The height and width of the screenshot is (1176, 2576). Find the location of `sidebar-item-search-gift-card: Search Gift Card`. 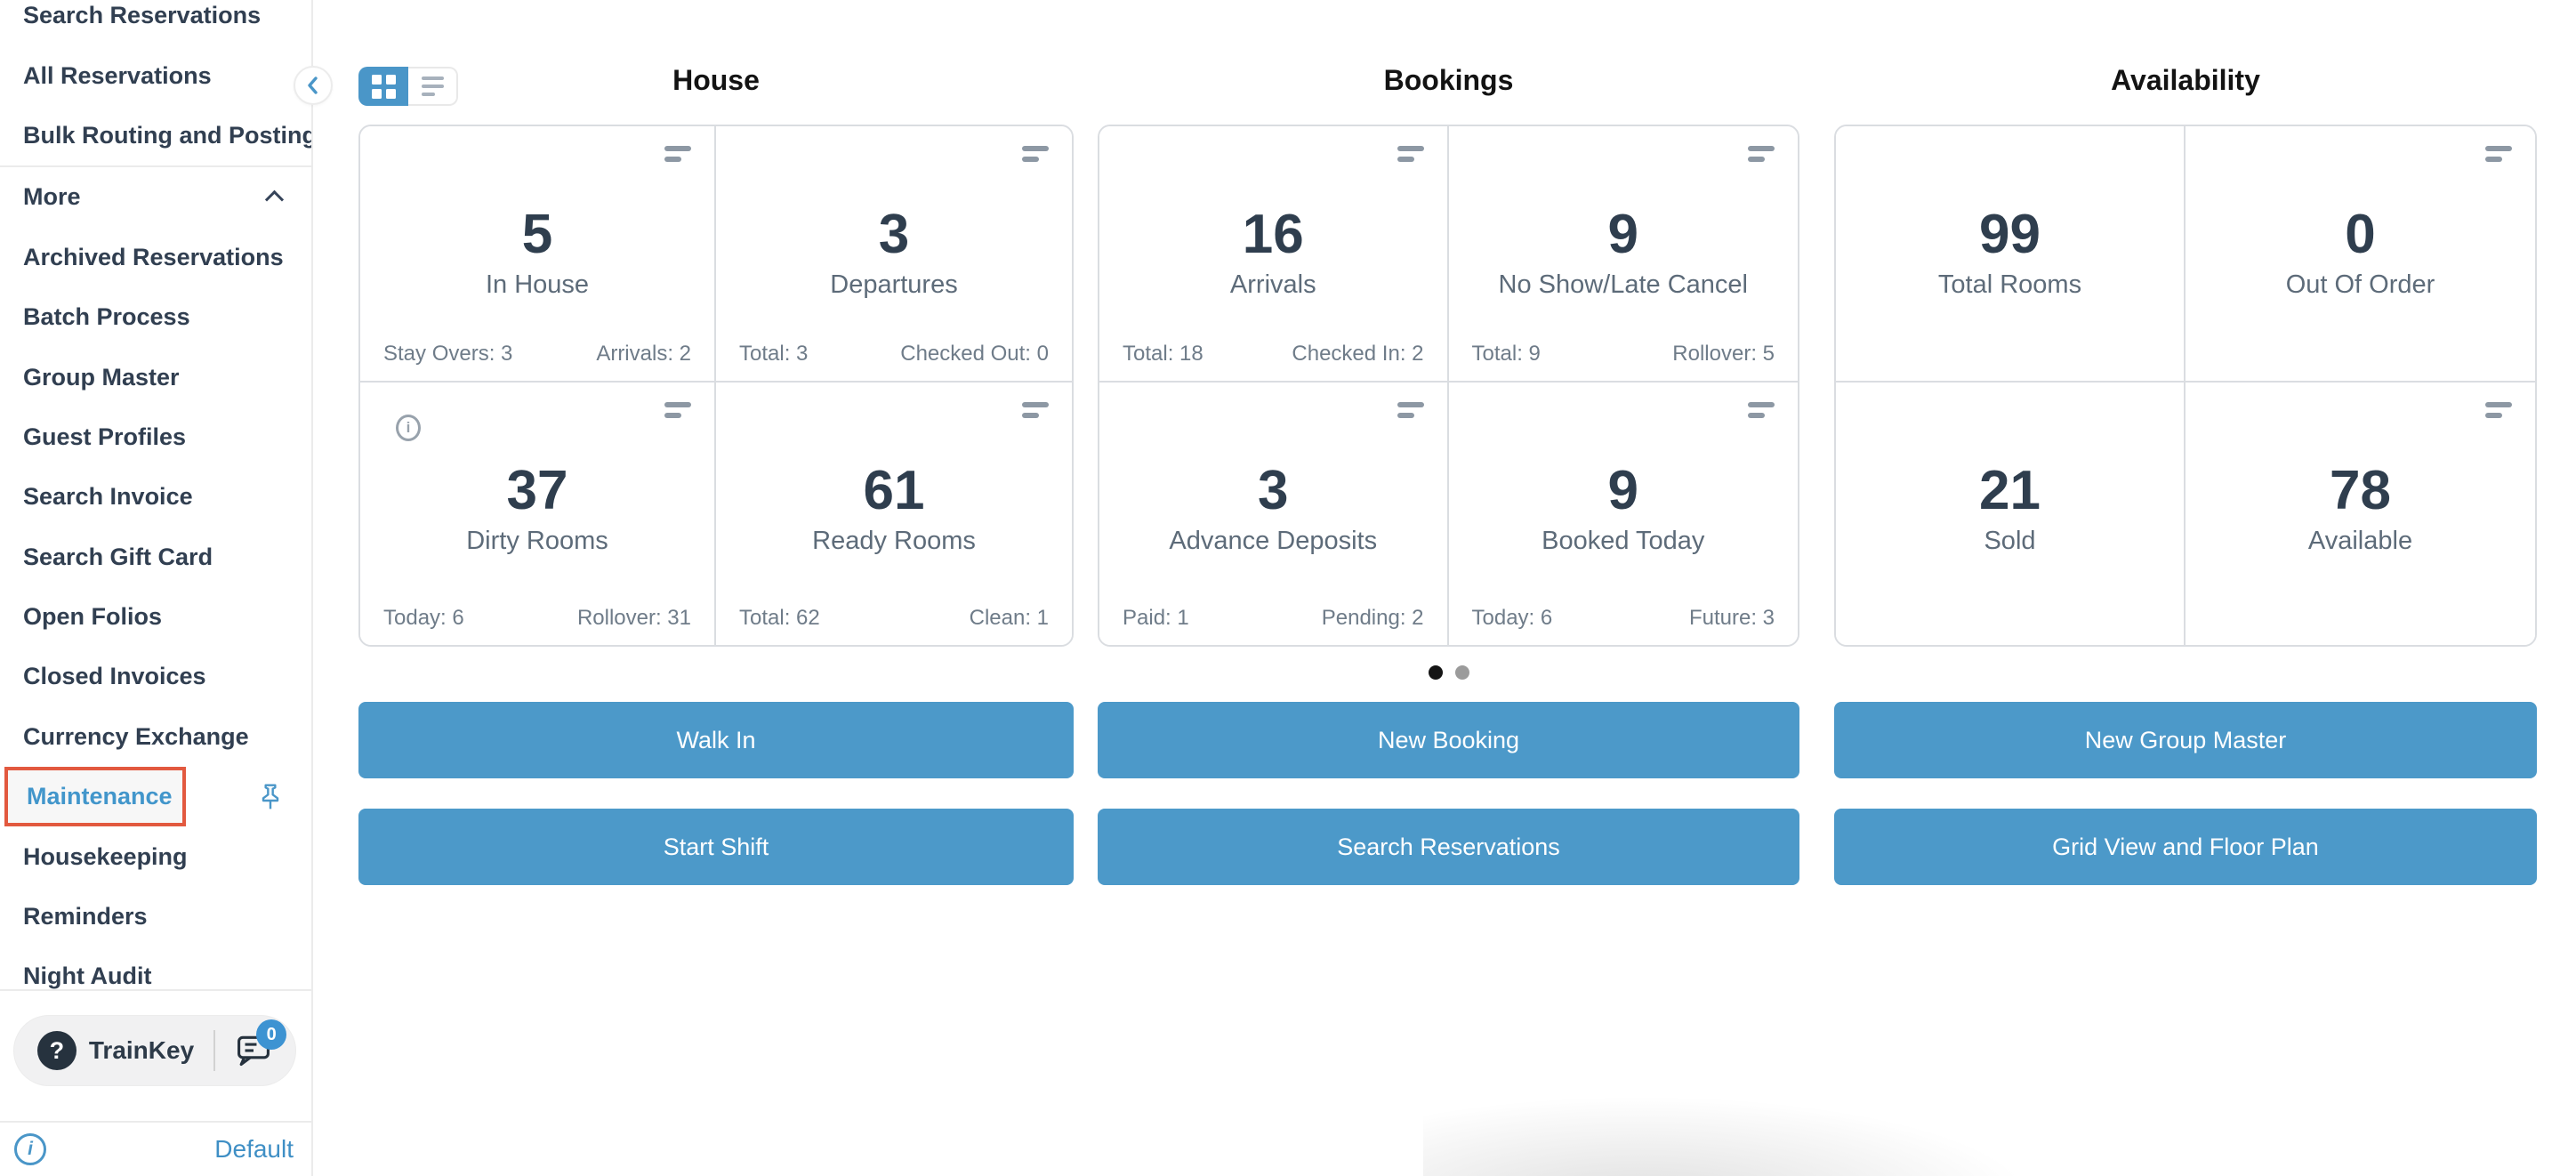

sidebar-item-search-gift-card: Search Gift Card is located at coordinates (155, 557).